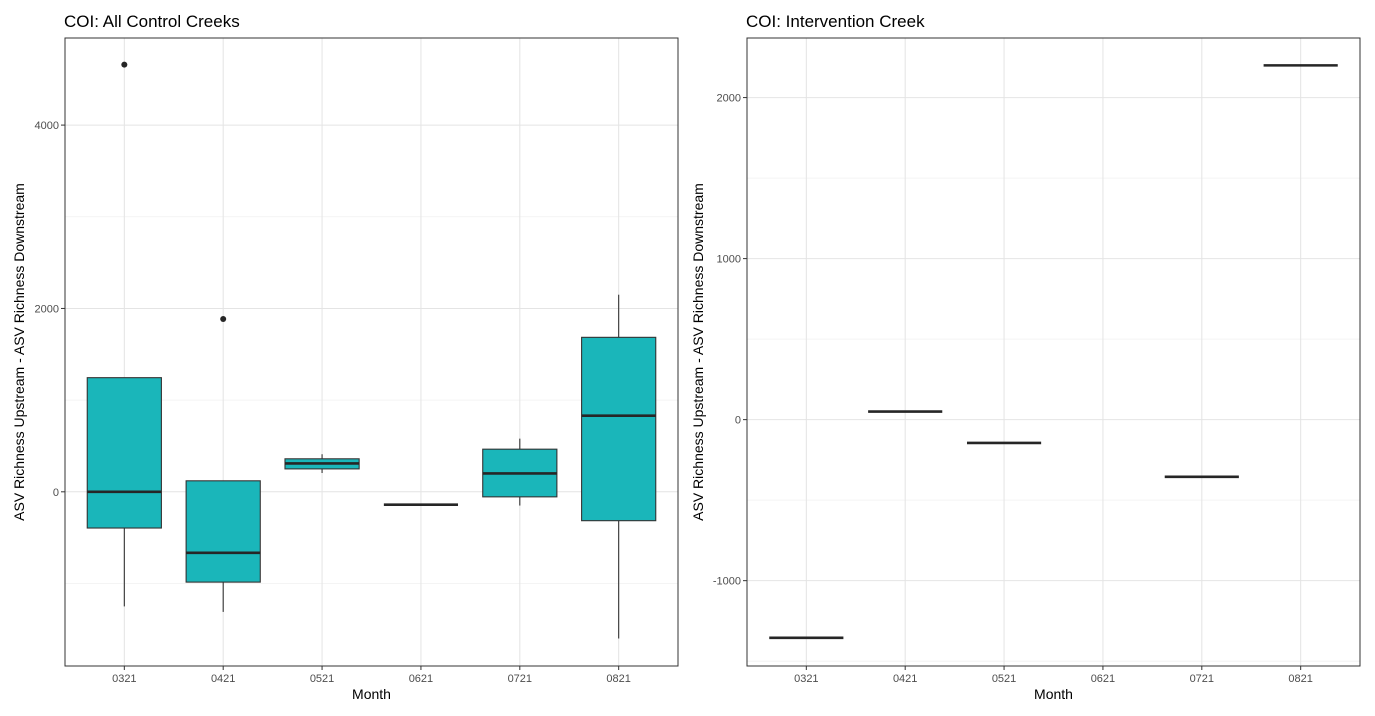  What do you see at coordinates (730, 340) in the screenshot?
I see `y-axis: -1000 0 1000 2000` at bounding box center [730, 340].